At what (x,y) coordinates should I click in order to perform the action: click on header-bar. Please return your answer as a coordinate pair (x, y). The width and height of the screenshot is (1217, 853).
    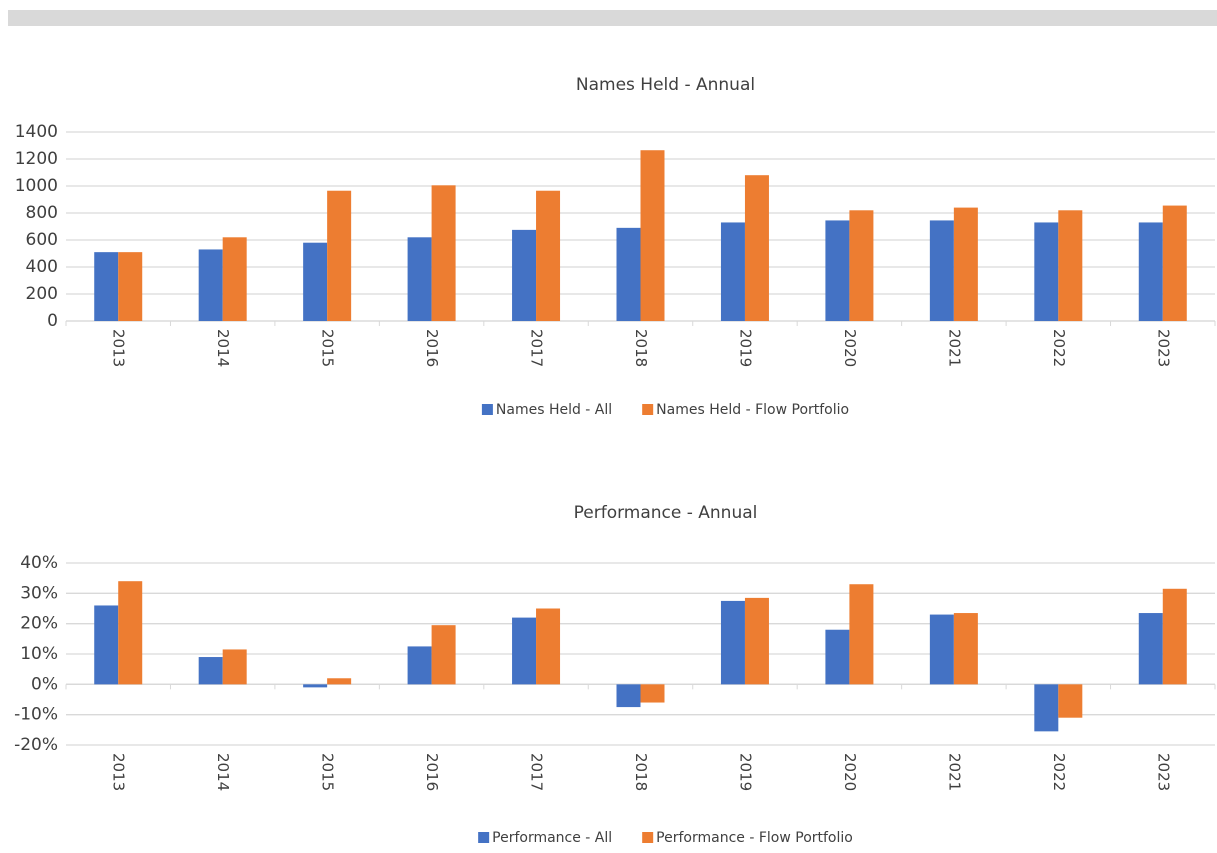
    Looking at the image, I should click on (612, 18).